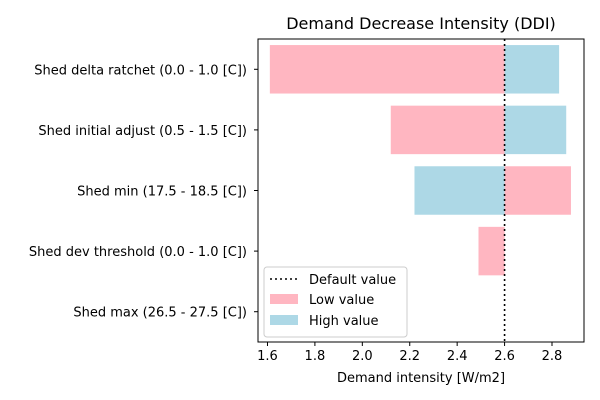  I want to click on legend: Default value Low value High value, so click(335, 302).